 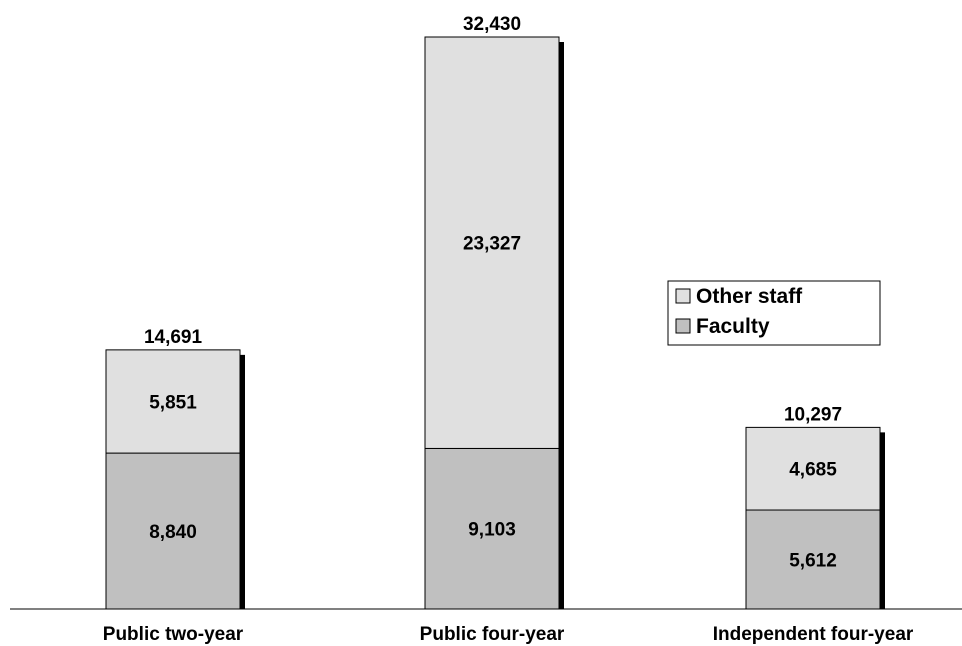 What do you see at coordinates (733, 326) in the screenshot?
I see `legend-label-faculty: Faculty` at bounding box center [733, 326].